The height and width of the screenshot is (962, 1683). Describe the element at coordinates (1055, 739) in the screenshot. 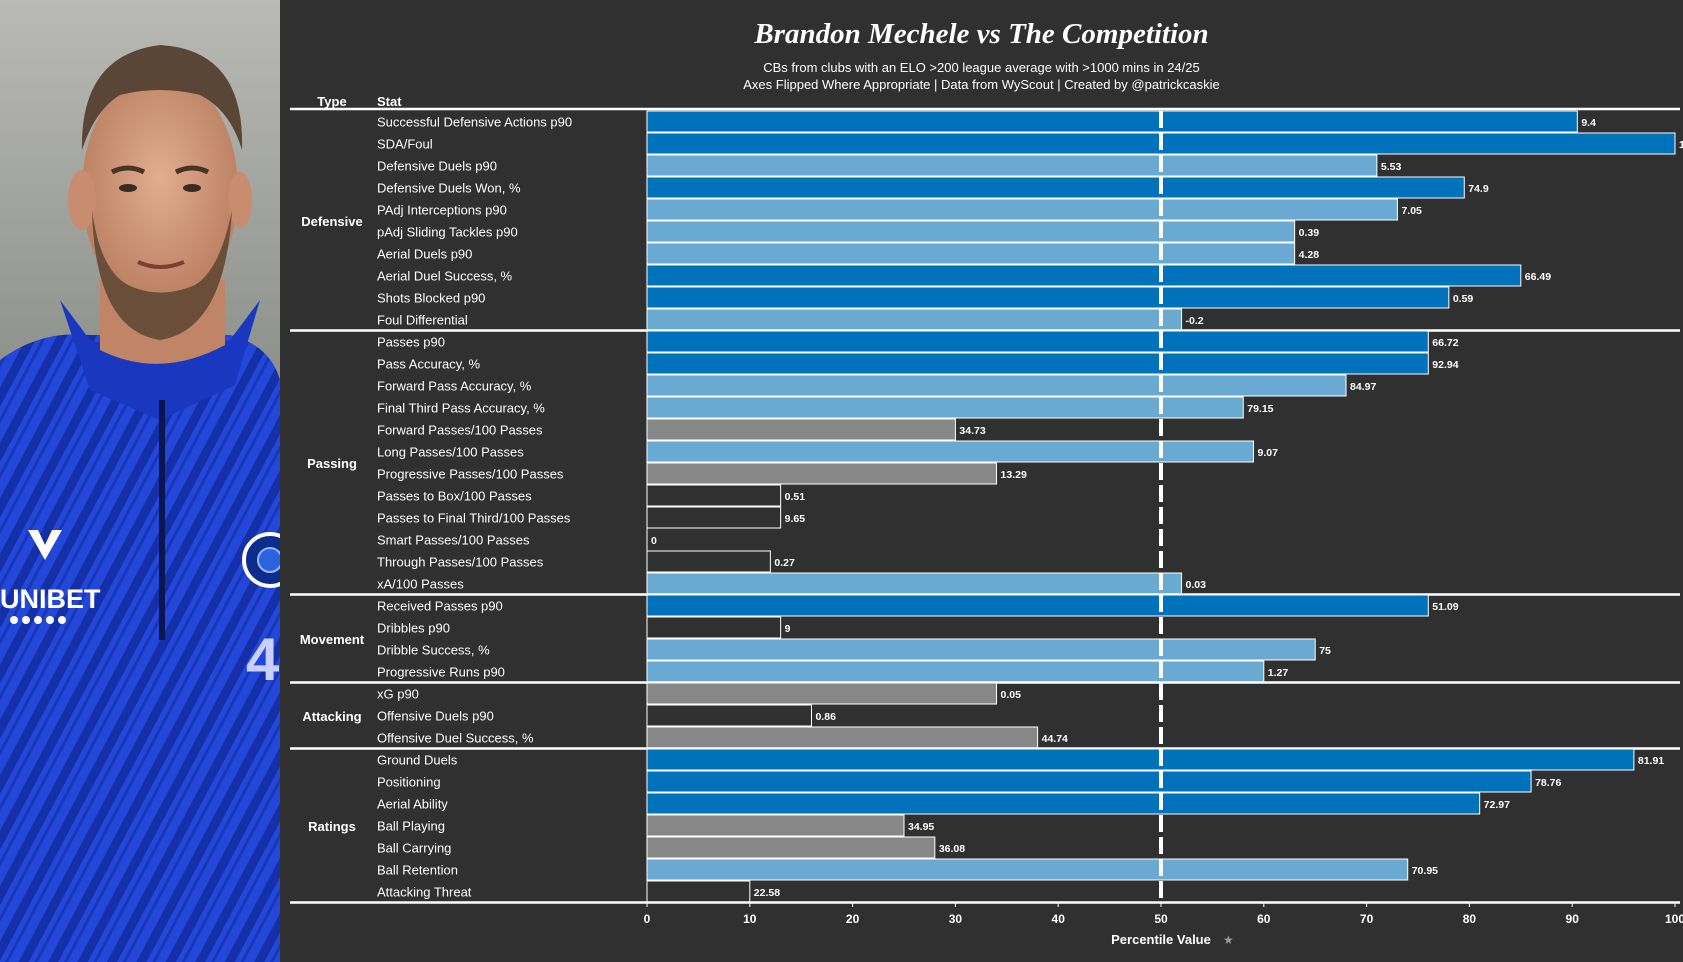

I see `value-label: 44.74` at that location.